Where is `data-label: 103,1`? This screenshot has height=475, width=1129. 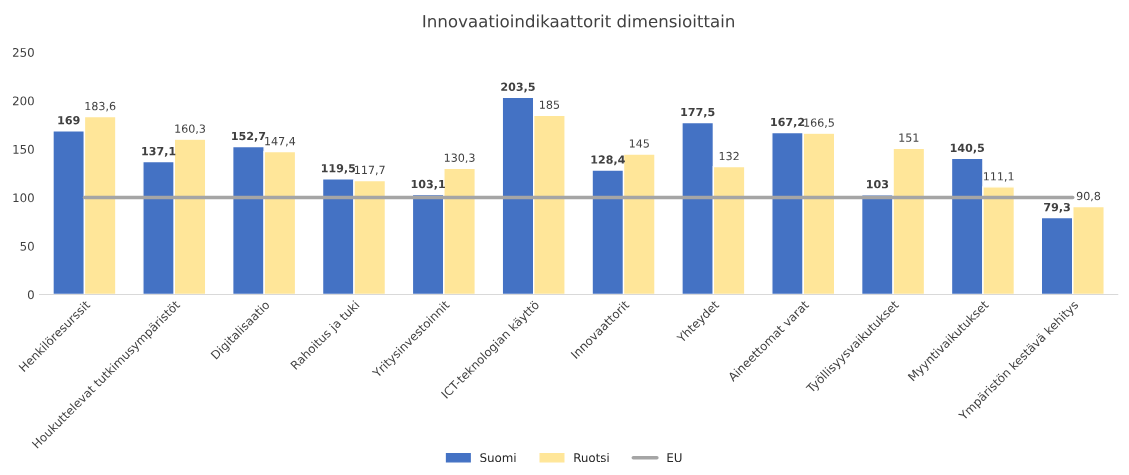
data-label: 103,1 is located at coordinates (428, 184).